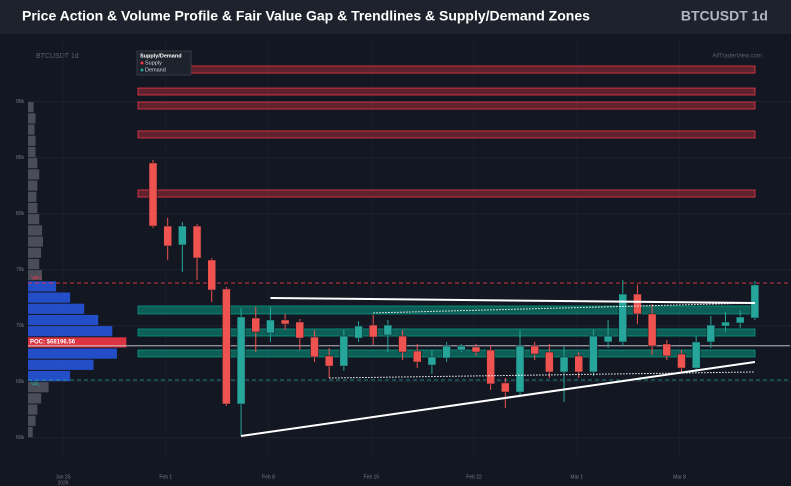  I want to click on y-tick-label: 65k, so click(20, 382).